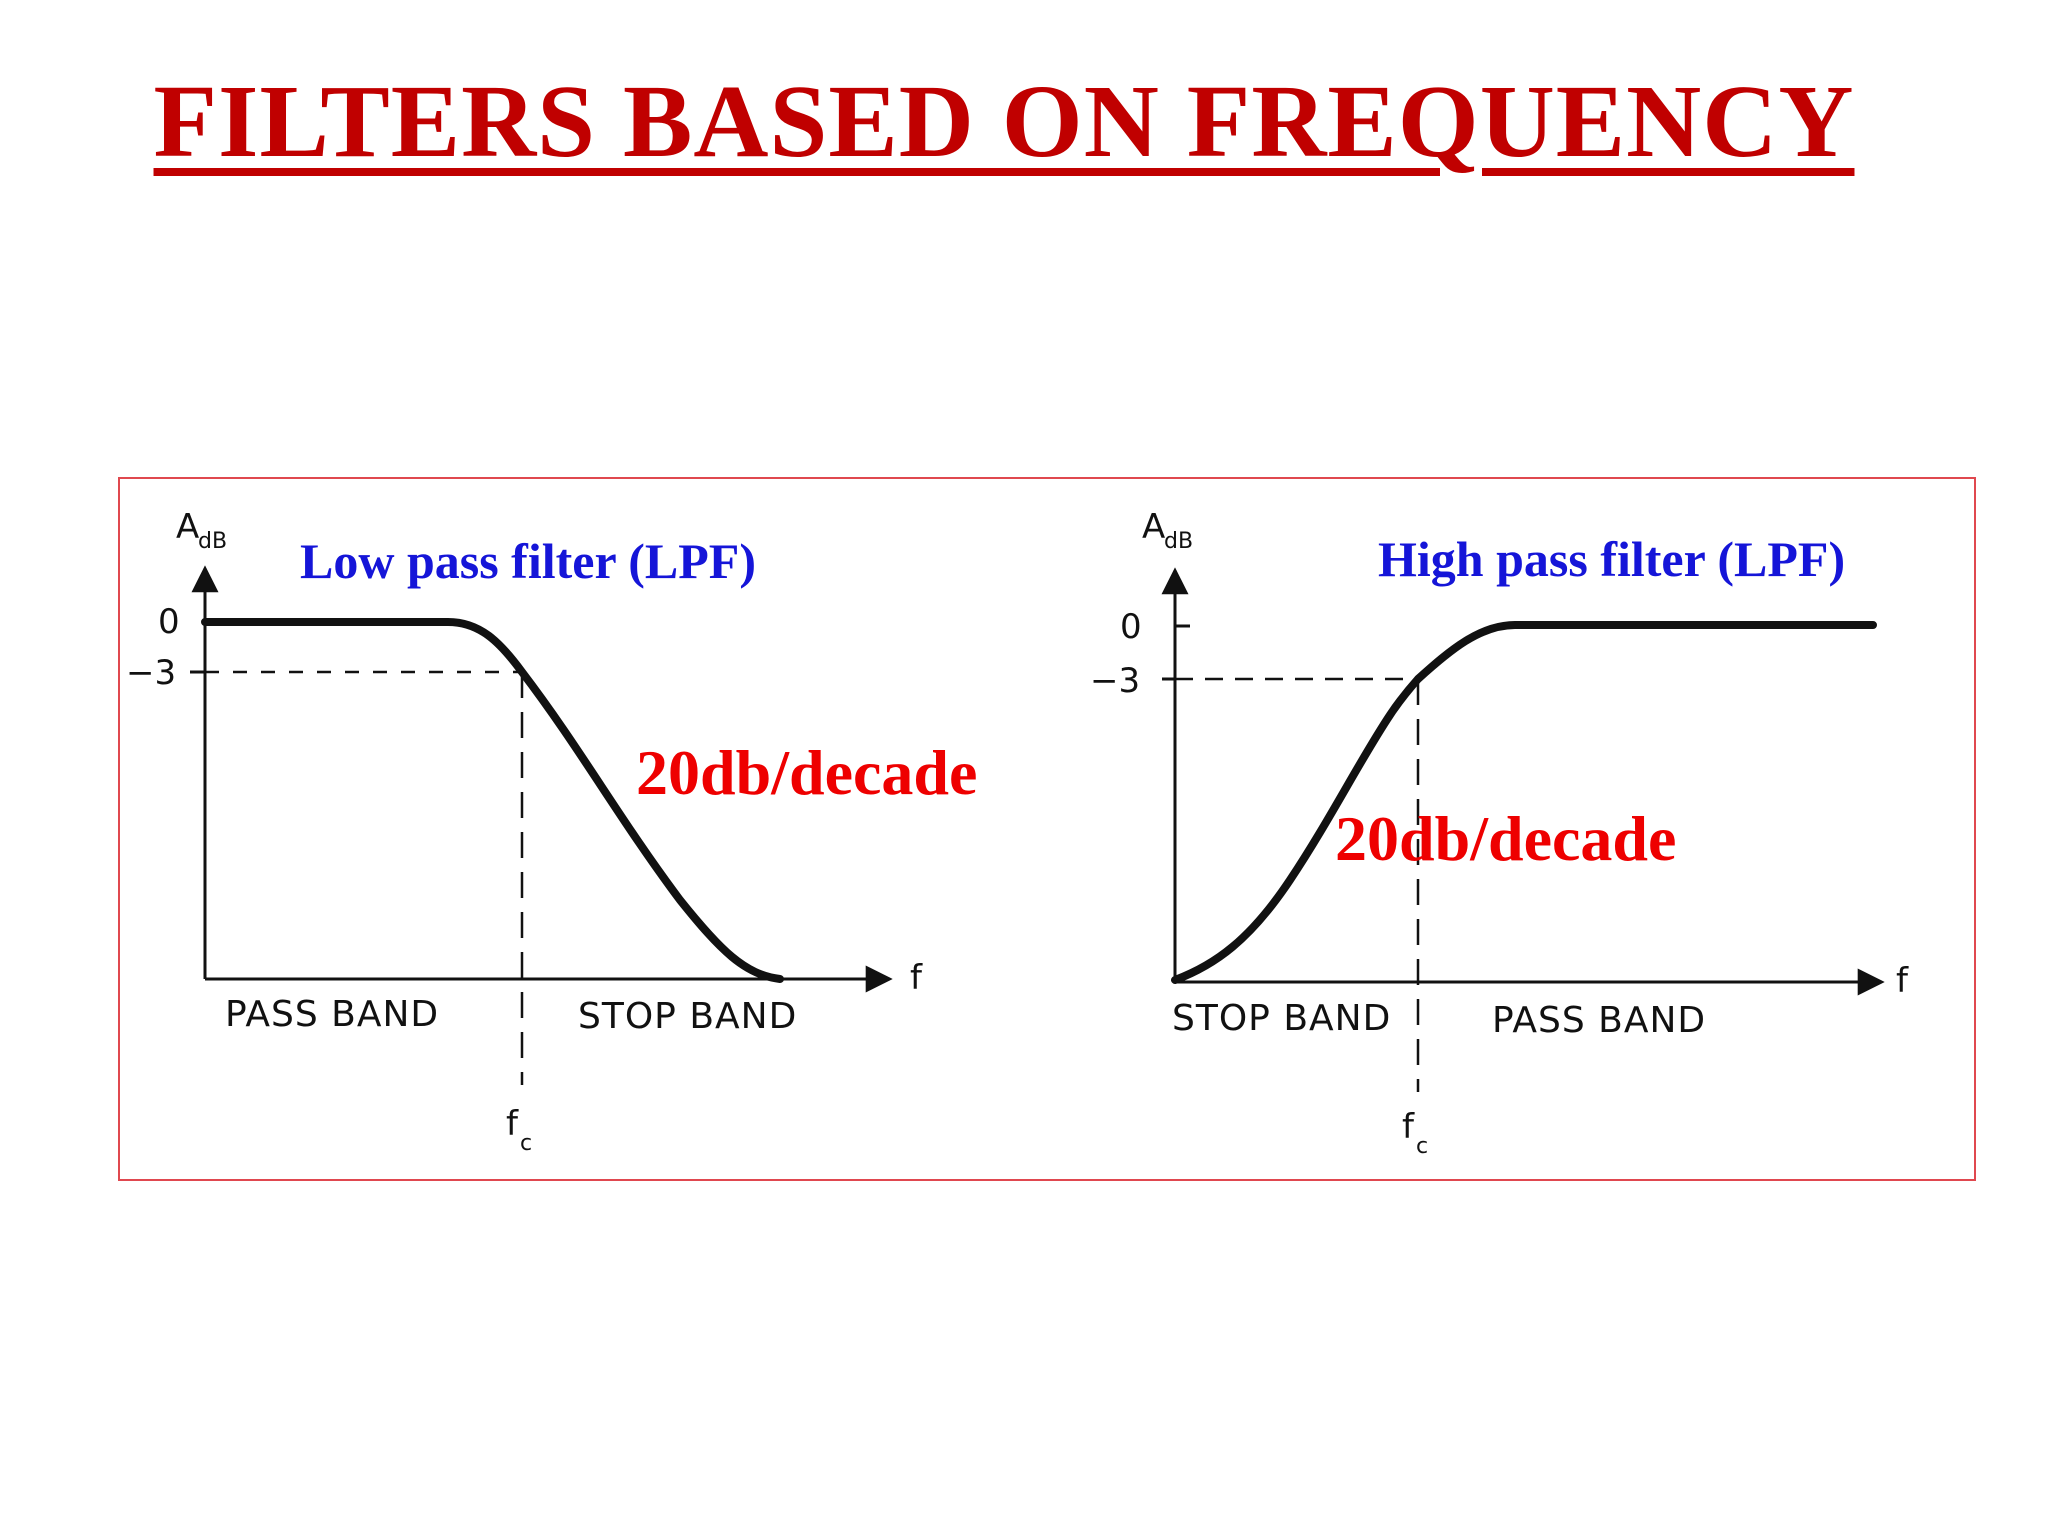 This screenshot has height=1536, width=2048. I want to click on hpf-cutoff-label: f, so click(1408, 1127).